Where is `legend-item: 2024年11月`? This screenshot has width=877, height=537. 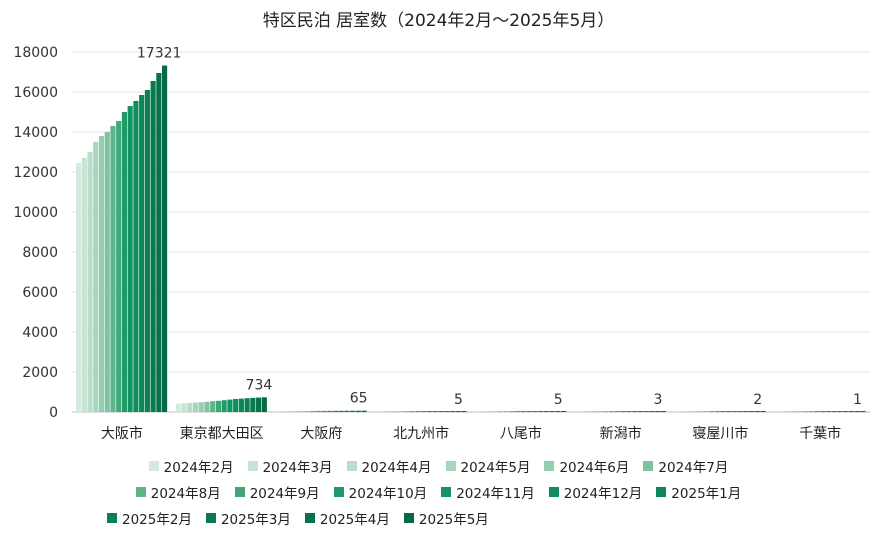
legend-item: 2024年11月 is located at coordinates (488, 492).